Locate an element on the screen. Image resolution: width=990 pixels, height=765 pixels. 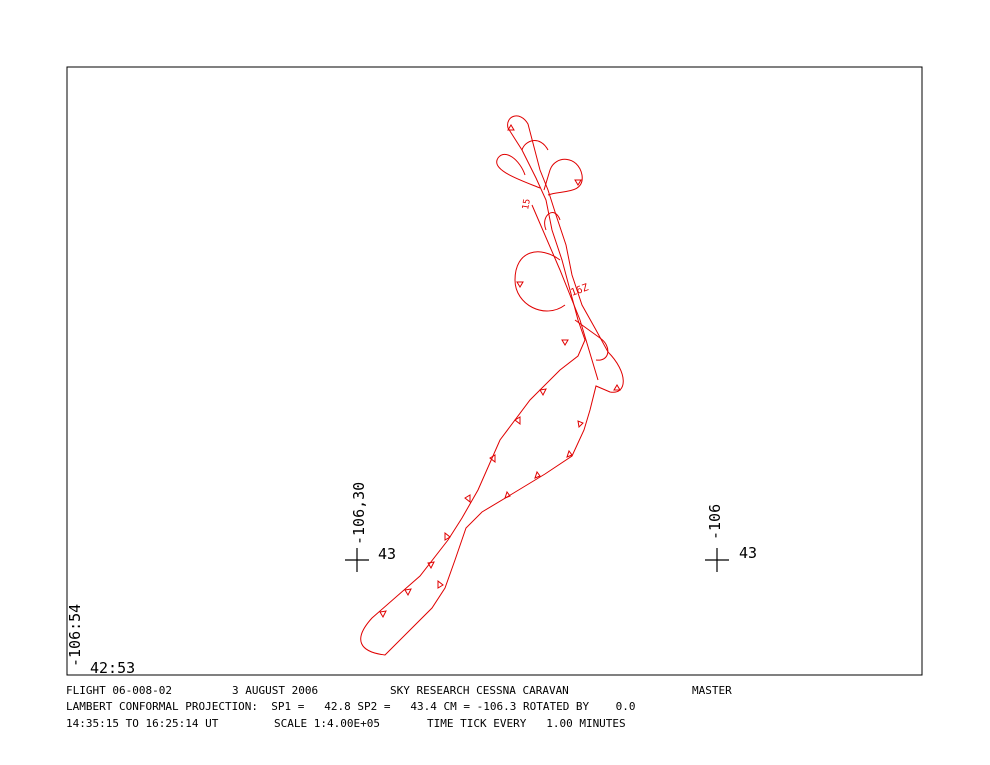
footer-aircraft: SKY RESEARCH CESSNA CARAVAN is located at coordinates (479, 690).